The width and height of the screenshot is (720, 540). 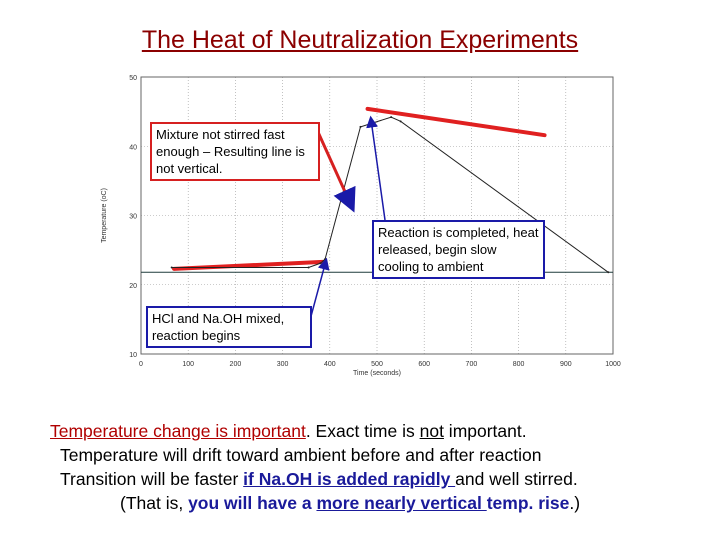 What do you see at coordinates (133, 355) in the screenshot?
I see `y-tick-label: 10` at bounding box center [133, 355].